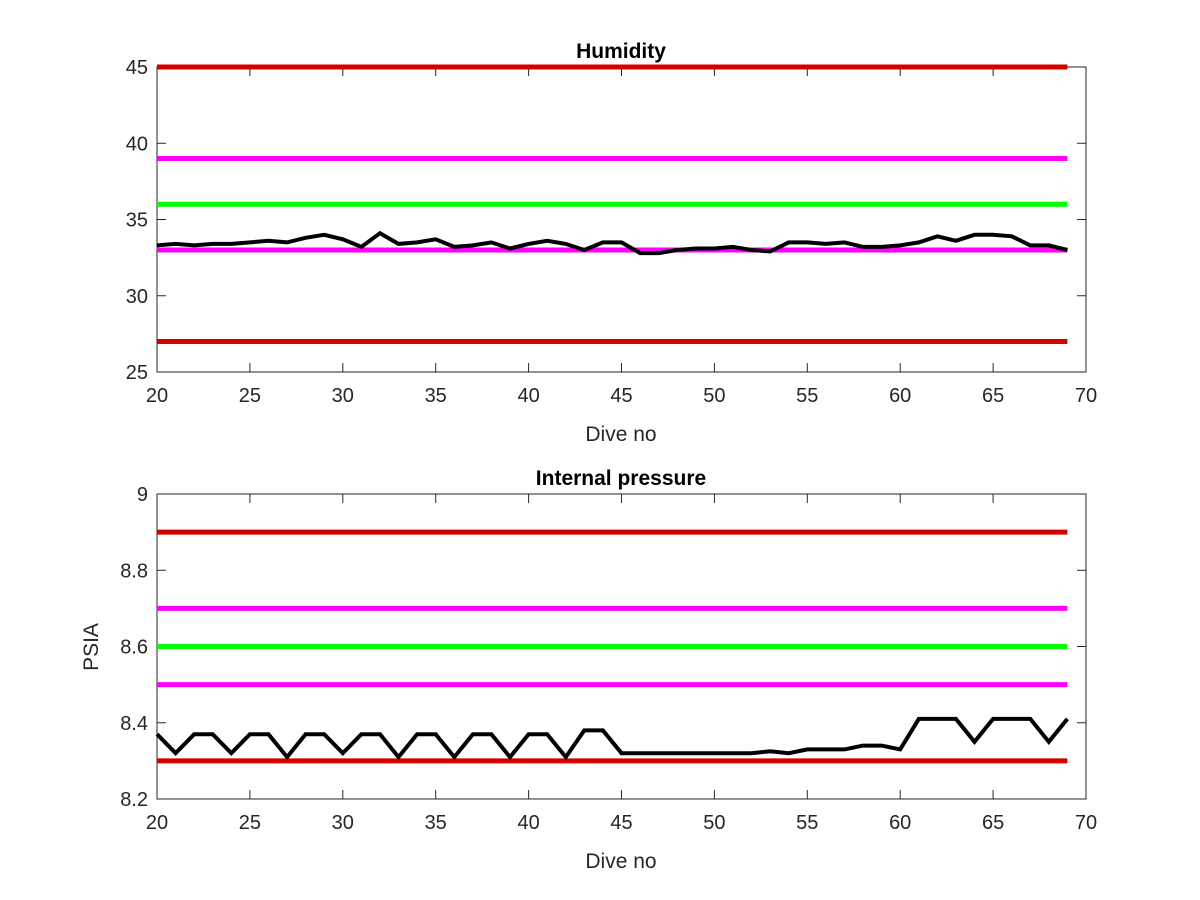 This screenshot has height=900, width=1200. I want to click on chart-title: Humidity, so click(621, 51).